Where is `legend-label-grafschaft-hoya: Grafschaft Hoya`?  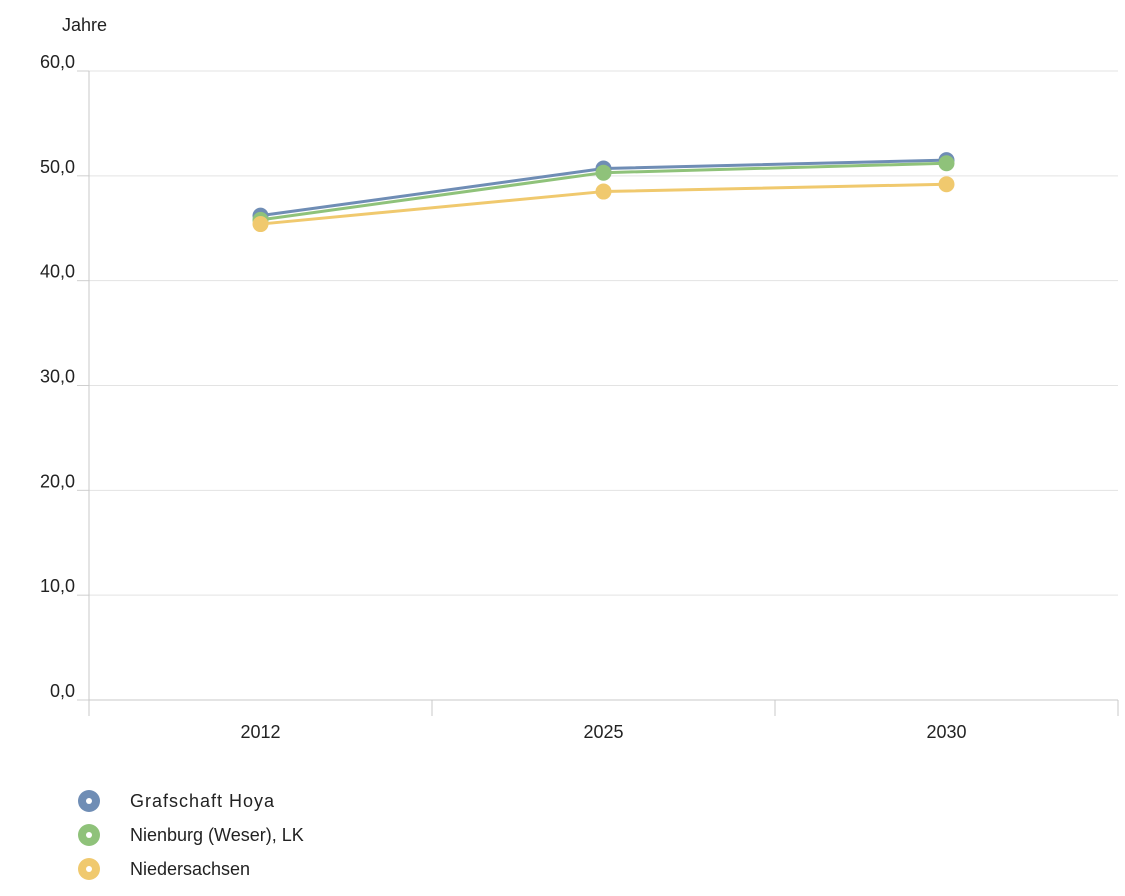 legend-label-grafschaft-hoya: Grafschaft Hoya is located at coordinates (203, 800).